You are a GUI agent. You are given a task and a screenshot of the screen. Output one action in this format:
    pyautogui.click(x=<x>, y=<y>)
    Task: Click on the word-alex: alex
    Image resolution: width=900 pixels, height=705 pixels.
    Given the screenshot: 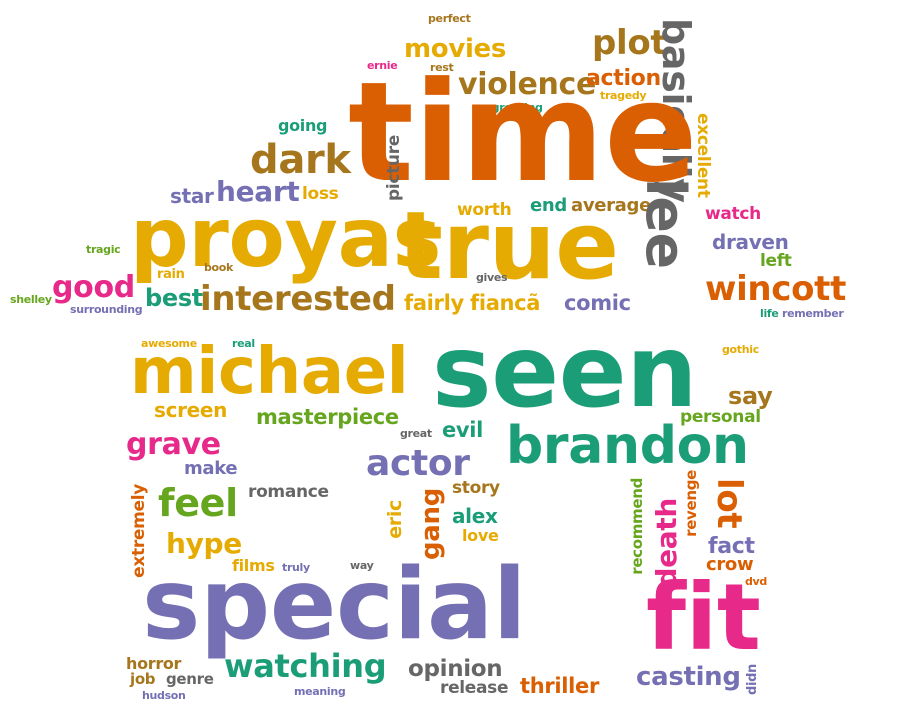 What is the action you would take?
    pyautogui.click(x=475, y=516)
    